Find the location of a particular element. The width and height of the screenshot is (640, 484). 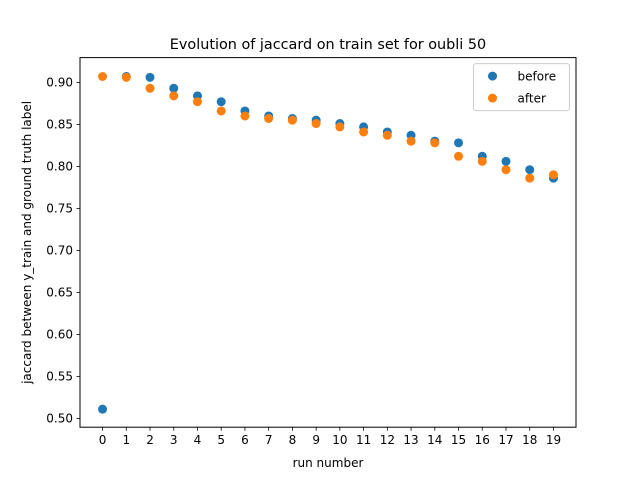

legend-label-after: after is located at coordinates (532, 98).